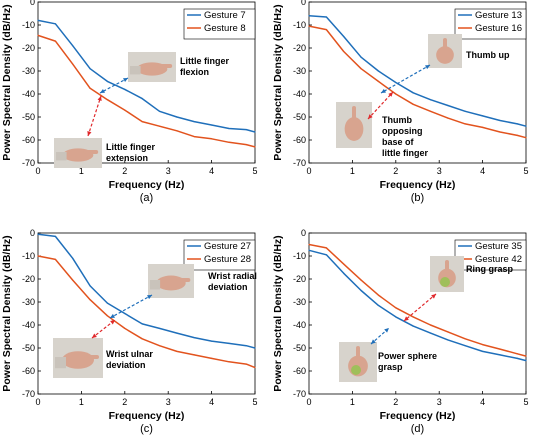  Describe the element at coordinates (28, 48) in the screenshot. I see `y-tick-label: -20` at that location.